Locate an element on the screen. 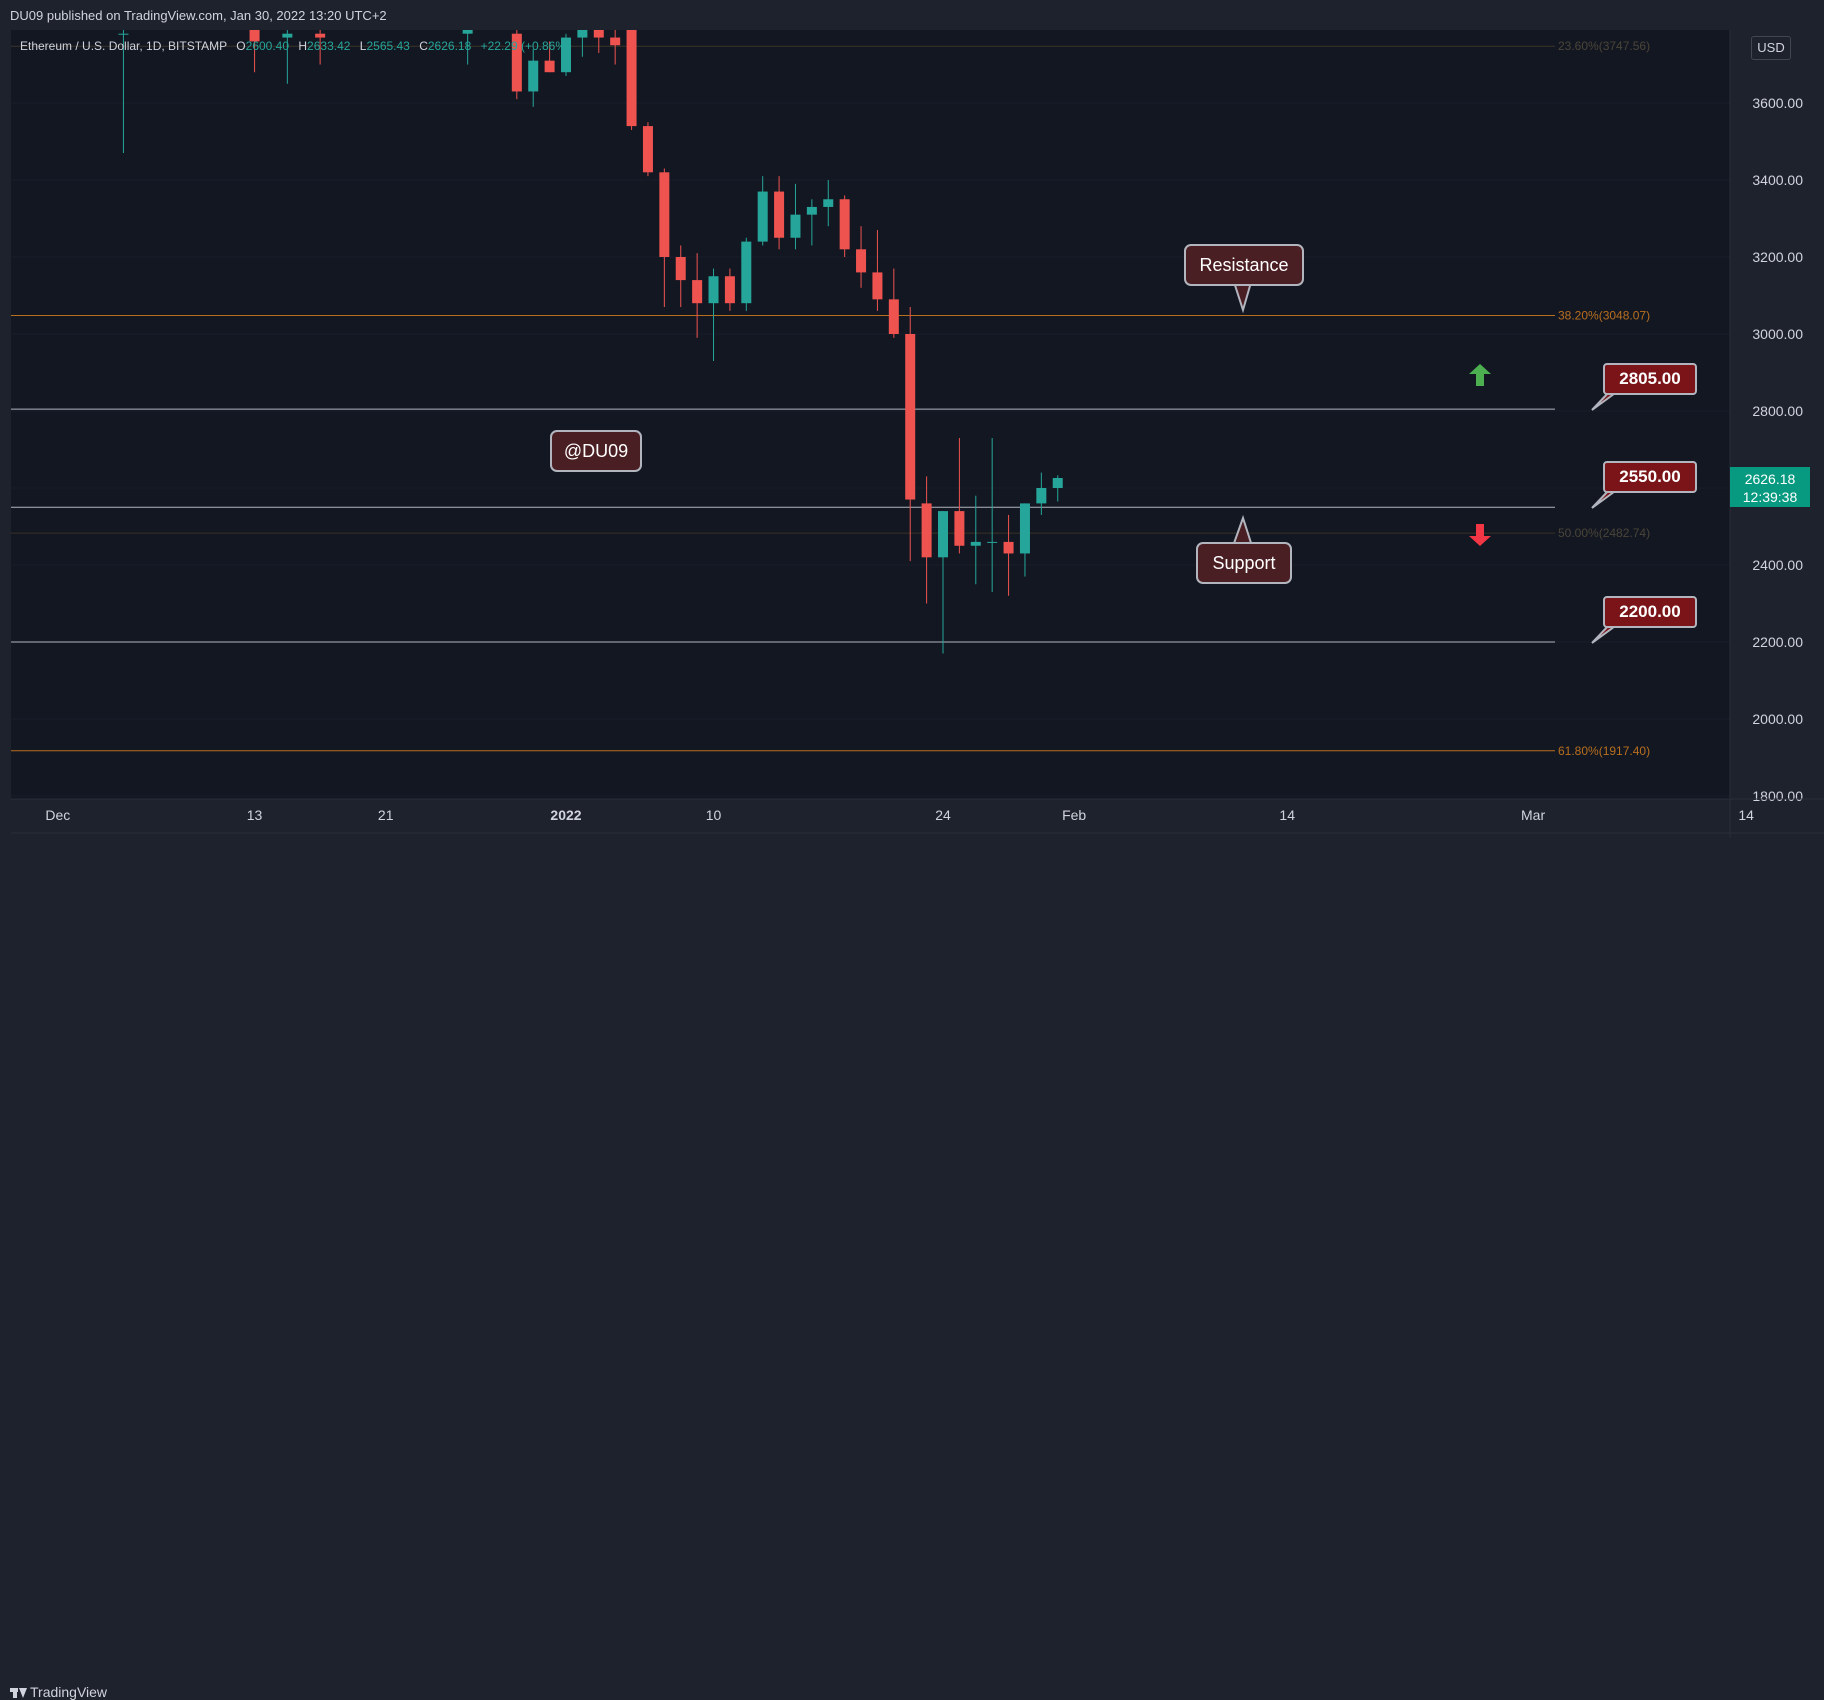 This screenshot has width=1824, height=1700. price-tick-label: 2200.00 is located at coordinates (1777, 642).